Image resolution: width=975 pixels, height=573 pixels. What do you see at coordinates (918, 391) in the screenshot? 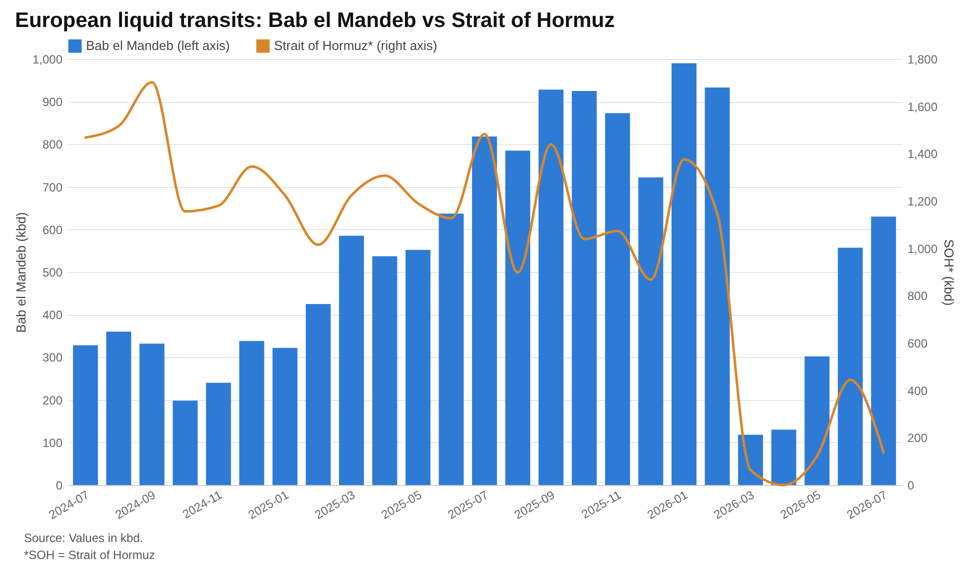
I see `y2-tick-label: 400` at bounding box center [918, 391].